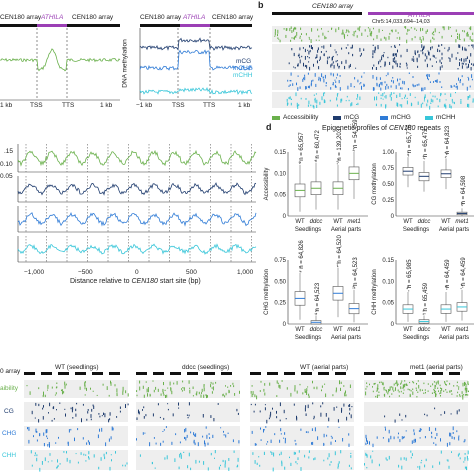 This screenshot has height=474, width=474. What do you see at coordinates (6, 164) in the screenshot?
I see `c-ytick-1: 0.10` at bounding box center [6, 164].